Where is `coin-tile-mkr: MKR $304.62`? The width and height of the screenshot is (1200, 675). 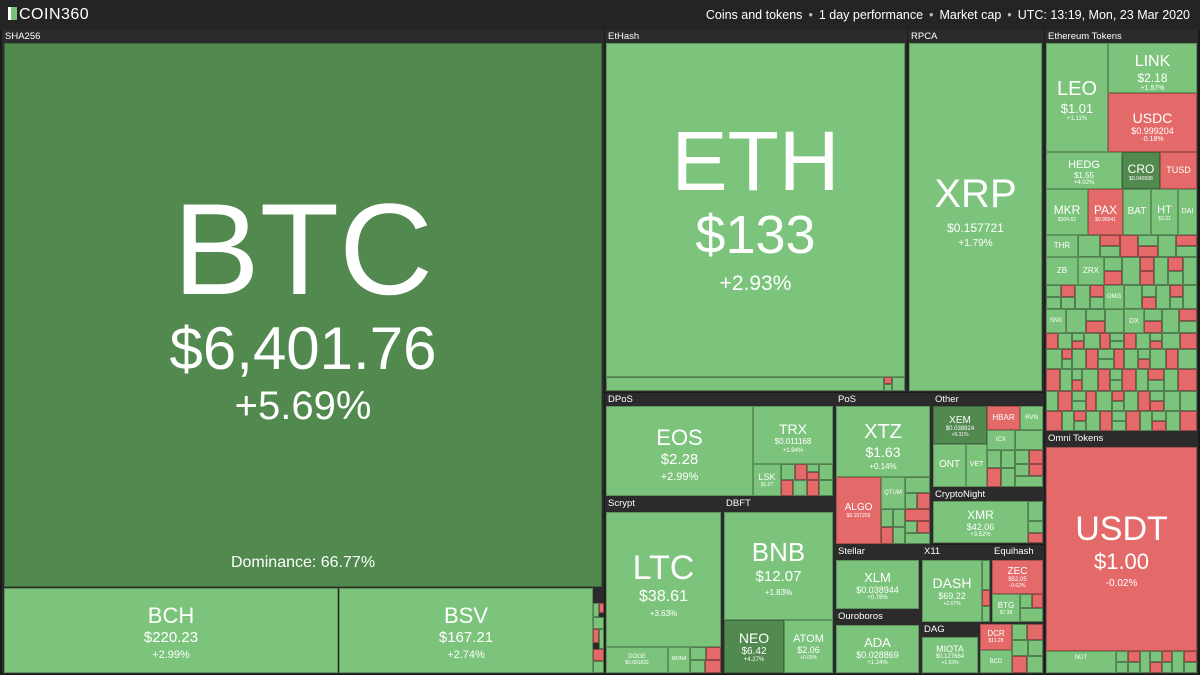
coin-tile-mkr: MKR $304.62 is located at coordinates (1067, 212).